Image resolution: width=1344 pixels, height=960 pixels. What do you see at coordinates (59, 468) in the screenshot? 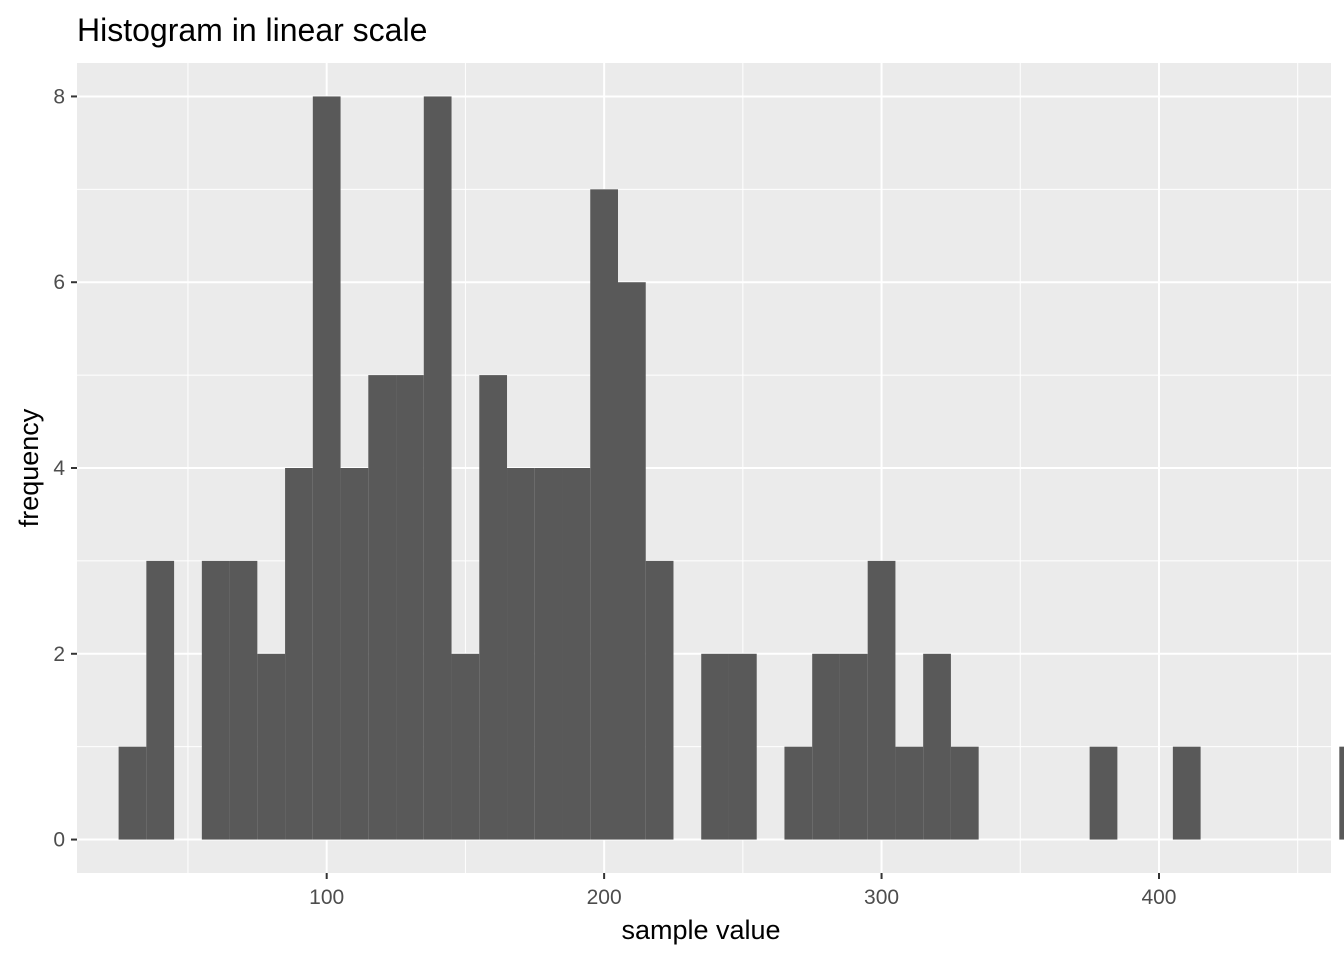
I see `y-tick-label: 4` at bounding box center [59, 468].